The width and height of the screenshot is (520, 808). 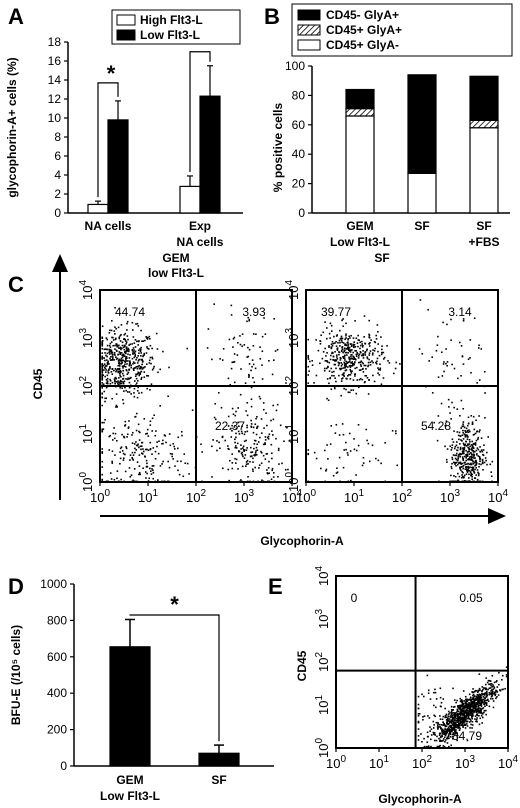 What do you see at coordinates (379, 762) in the screenshot?
I see `panel-e-x-tick-label: 101` at bounding box center [379, 762].